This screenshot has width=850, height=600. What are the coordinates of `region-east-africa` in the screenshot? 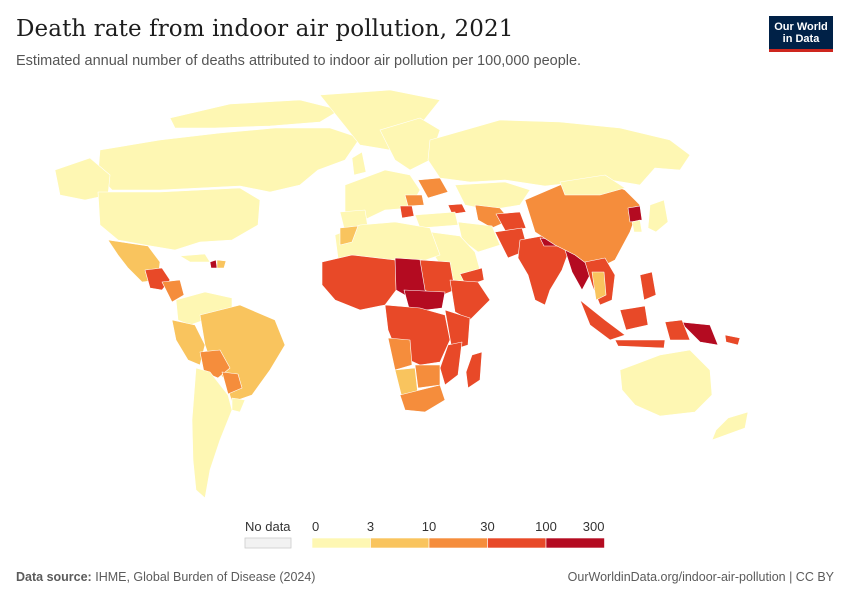 It's located at (457, 330).